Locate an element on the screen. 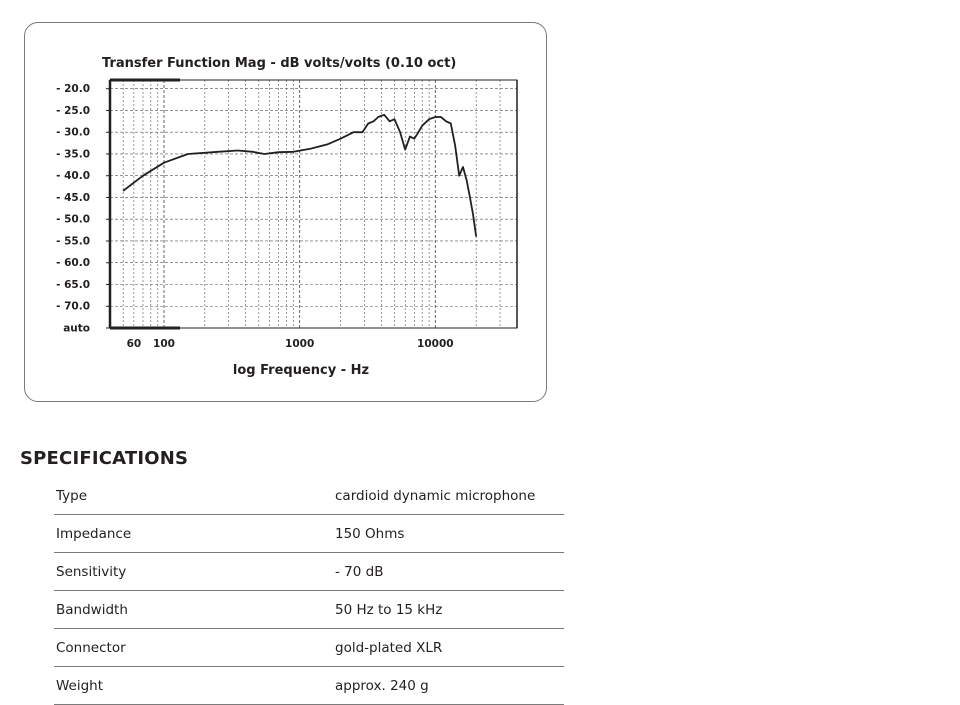  spec-value: 50 Hz to 15 kHz is located at coordinates (448, 609).